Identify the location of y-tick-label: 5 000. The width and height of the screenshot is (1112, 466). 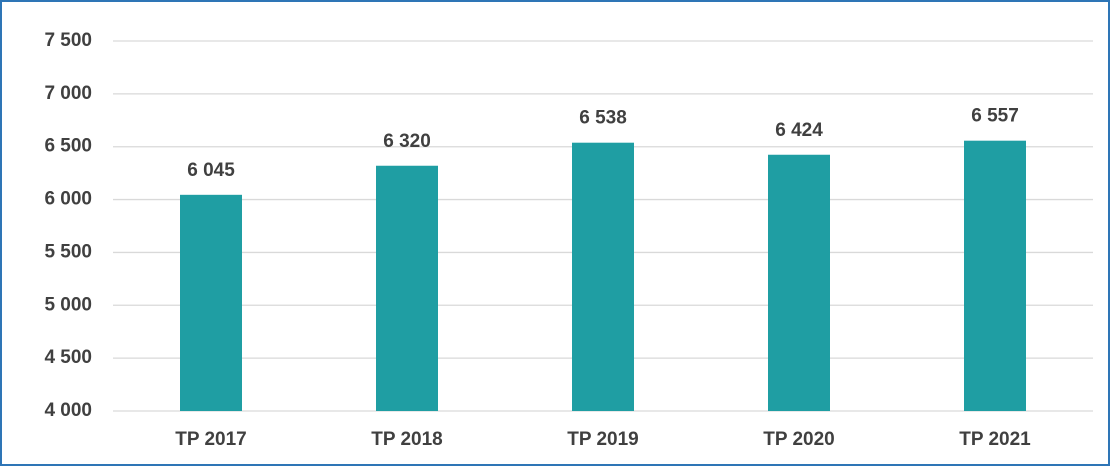
(68, 304).